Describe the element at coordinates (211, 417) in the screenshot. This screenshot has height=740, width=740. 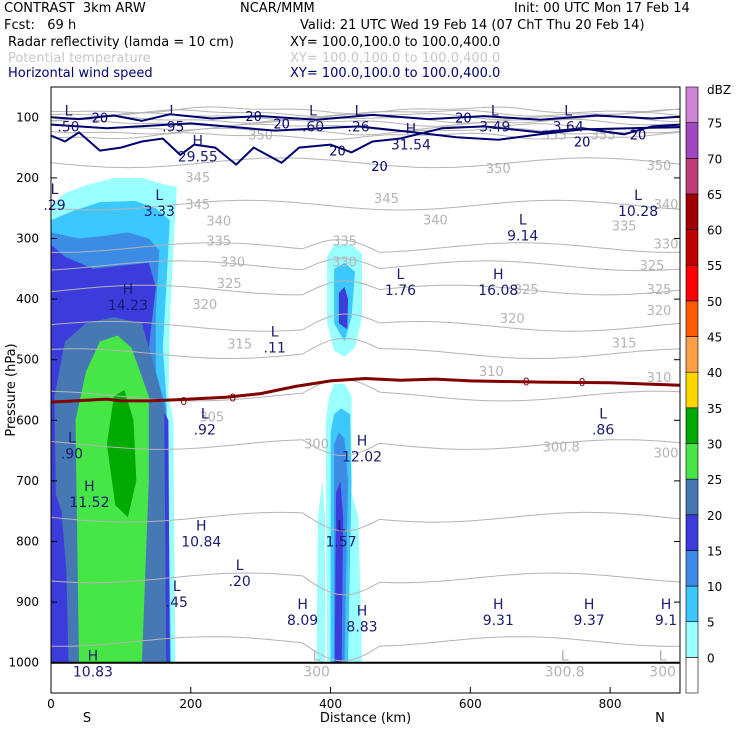
I see `theta-label: 305` at that location.